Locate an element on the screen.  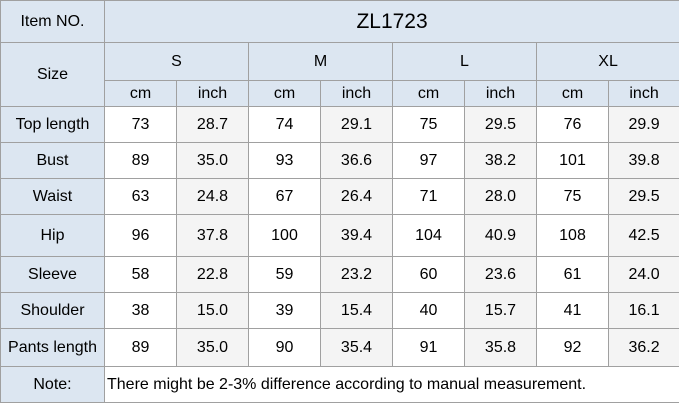
value-cell: 42.5 is located at coordinates (644, 236).